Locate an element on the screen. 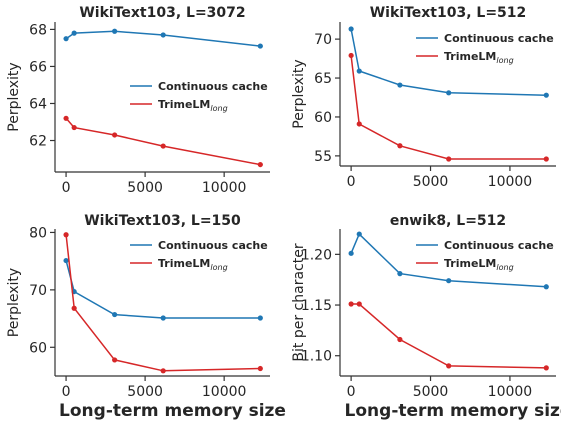 This screenshot has width=561, height=423. y-tick-label: 1.10 is located at coordinates (316, 357).